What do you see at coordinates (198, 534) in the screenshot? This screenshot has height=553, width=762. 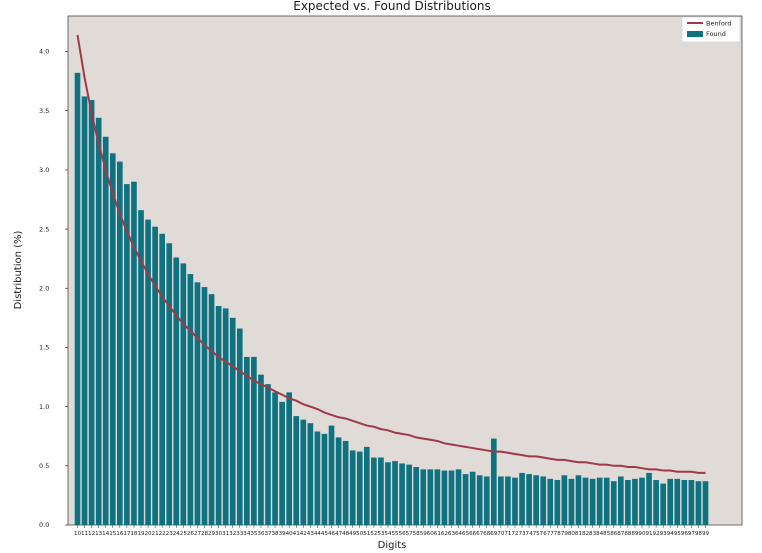 I see `x-tick-label: 27` at bounding box center [198, 534].